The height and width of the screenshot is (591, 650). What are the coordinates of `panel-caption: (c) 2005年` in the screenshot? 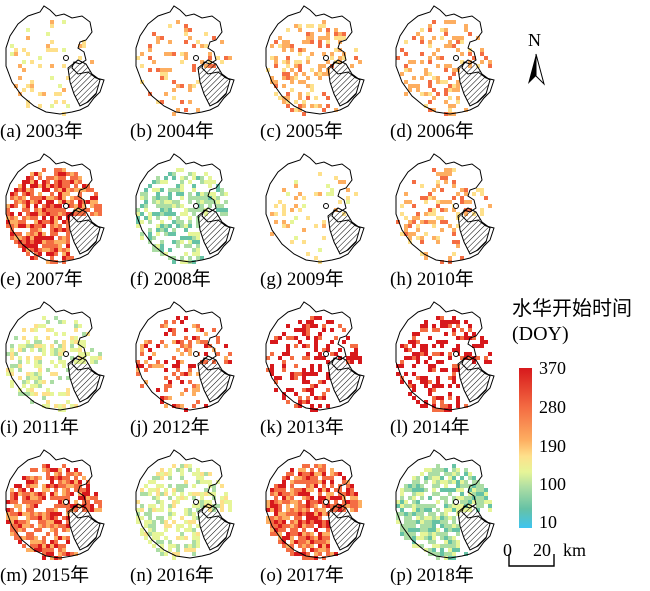 It's located at (301, 131).